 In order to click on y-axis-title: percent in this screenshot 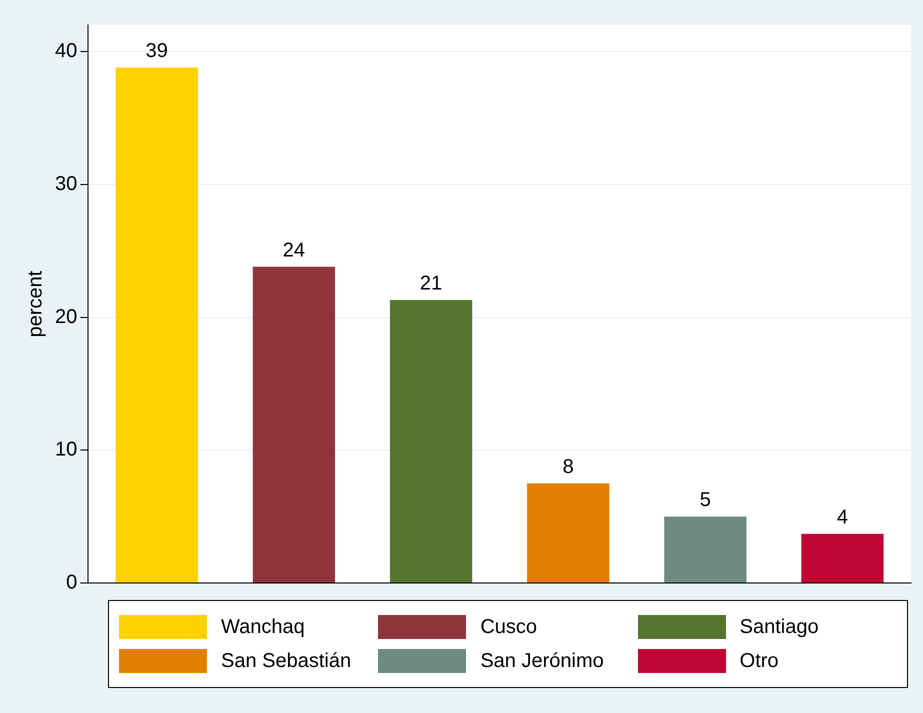, I will do `click(35, 304)`.